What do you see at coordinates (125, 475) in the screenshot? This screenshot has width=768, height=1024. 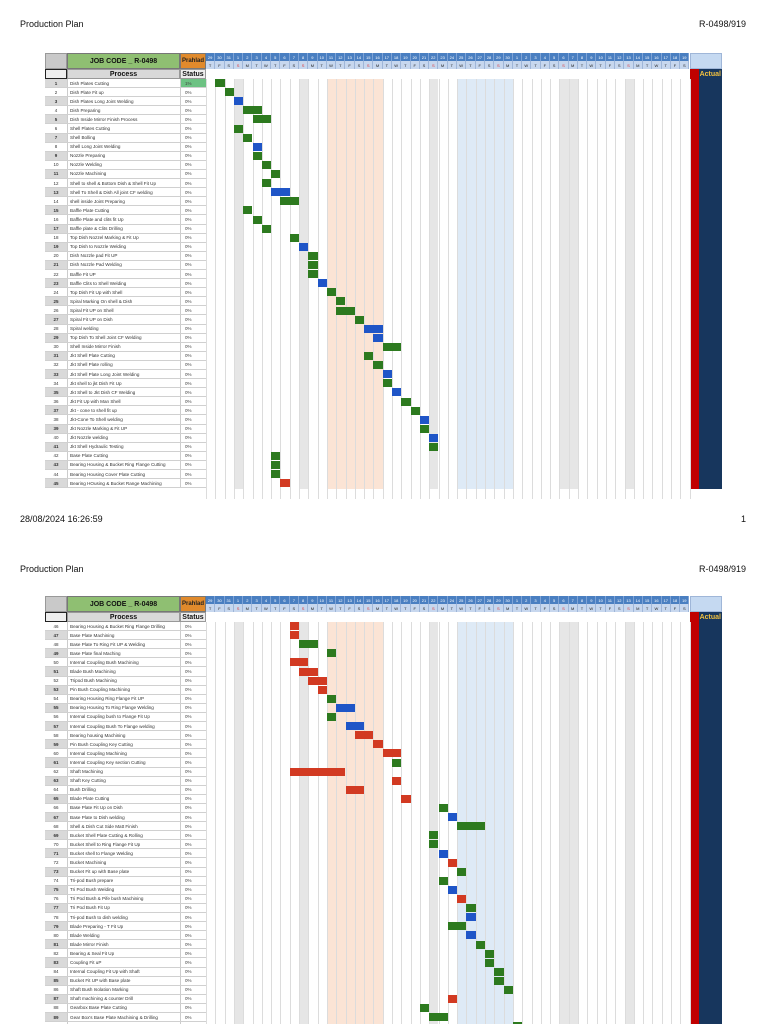 I see `table-row: 44 Bearing Housing Cover Plate Cutting 0%` at bounding box center [125, 475].